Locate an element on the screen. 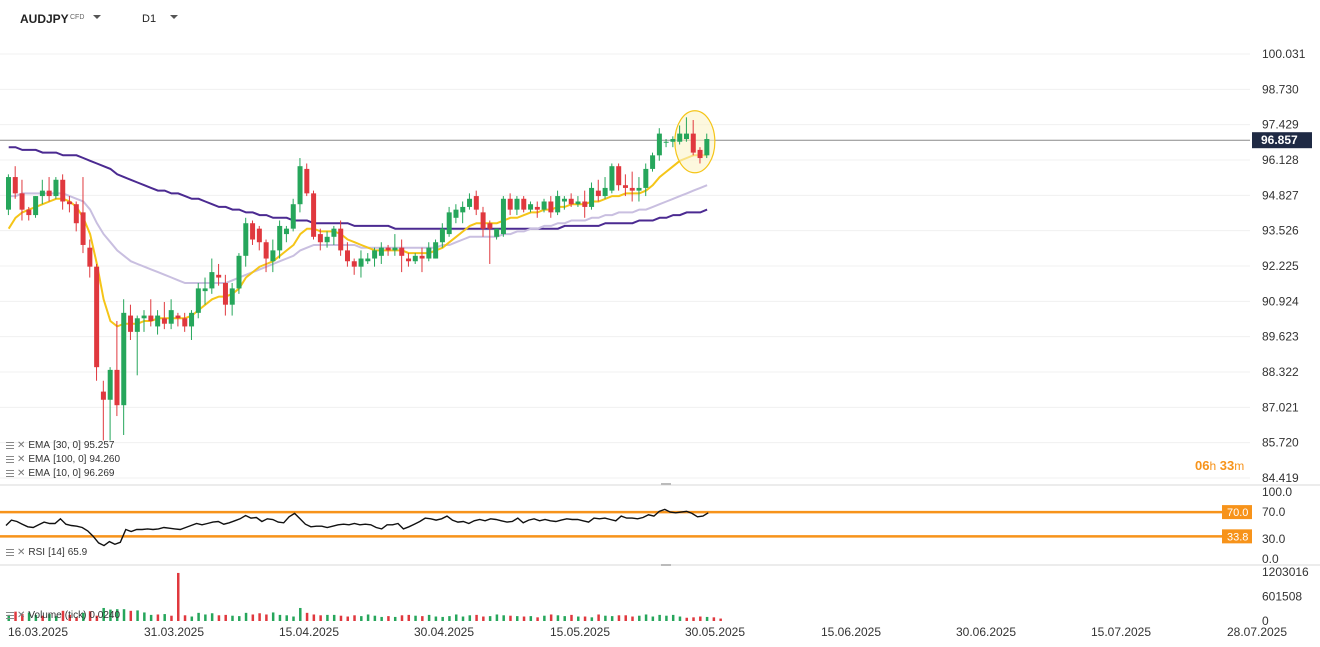 The height and width of the screenshot is (647, 1320). rsi-params: [14] is located at coordinates (56, 552).